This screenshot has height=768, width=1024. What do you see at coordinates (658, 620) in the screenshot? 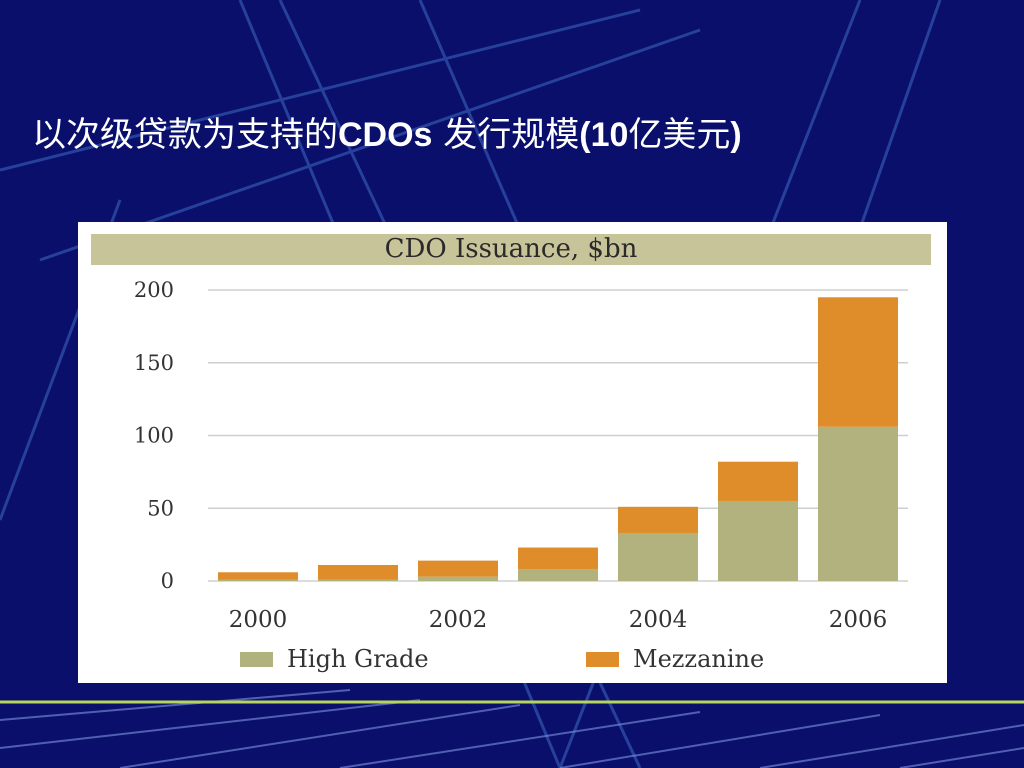
I see `x-tick-label: 2004` at bounding box center [658, 620].